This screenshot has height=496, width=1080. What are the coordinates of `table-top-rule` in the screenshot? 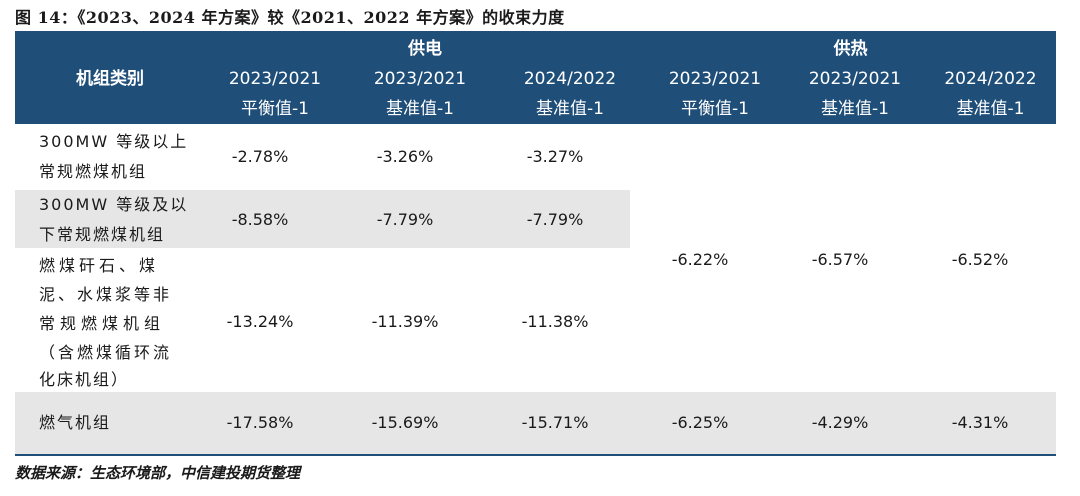 It's located at (535, 32).